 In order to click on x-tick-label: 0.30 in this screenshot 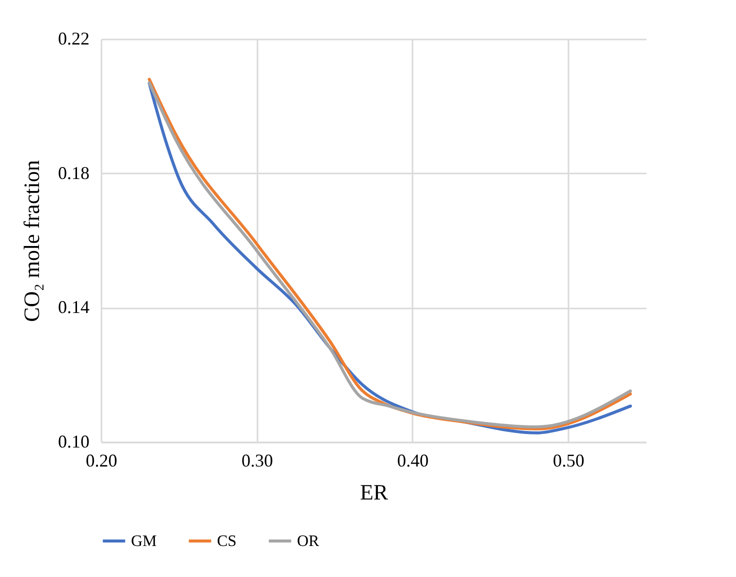, I will do `click(257, 460)`.